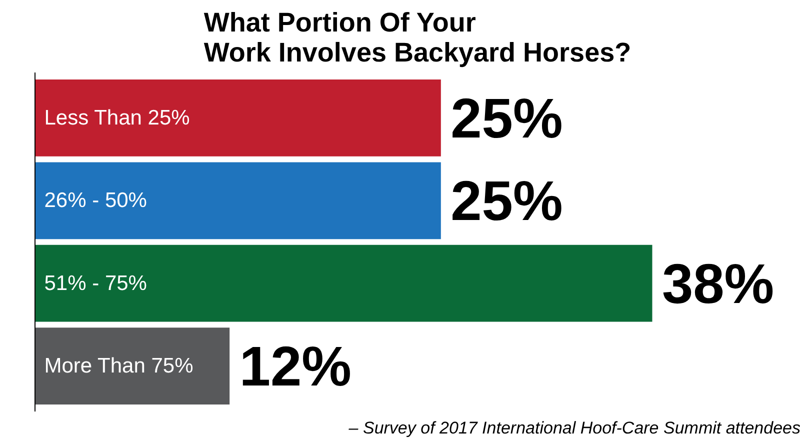  Describe the element at coordinates (117, 118) in the screenshot. I see `y-tick-label: Less Than 25%` at that location.